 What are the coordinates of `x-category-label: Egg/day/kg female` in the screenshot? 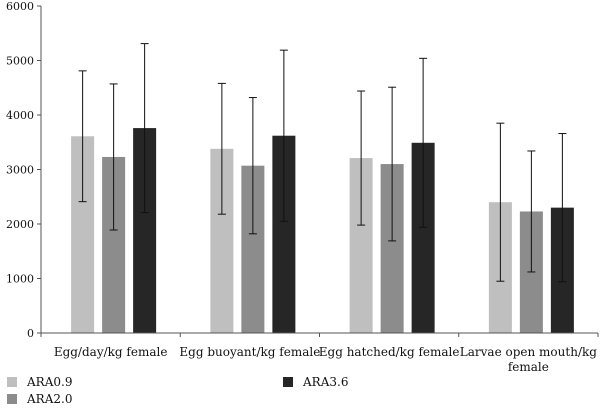 It's located at (111, 352).